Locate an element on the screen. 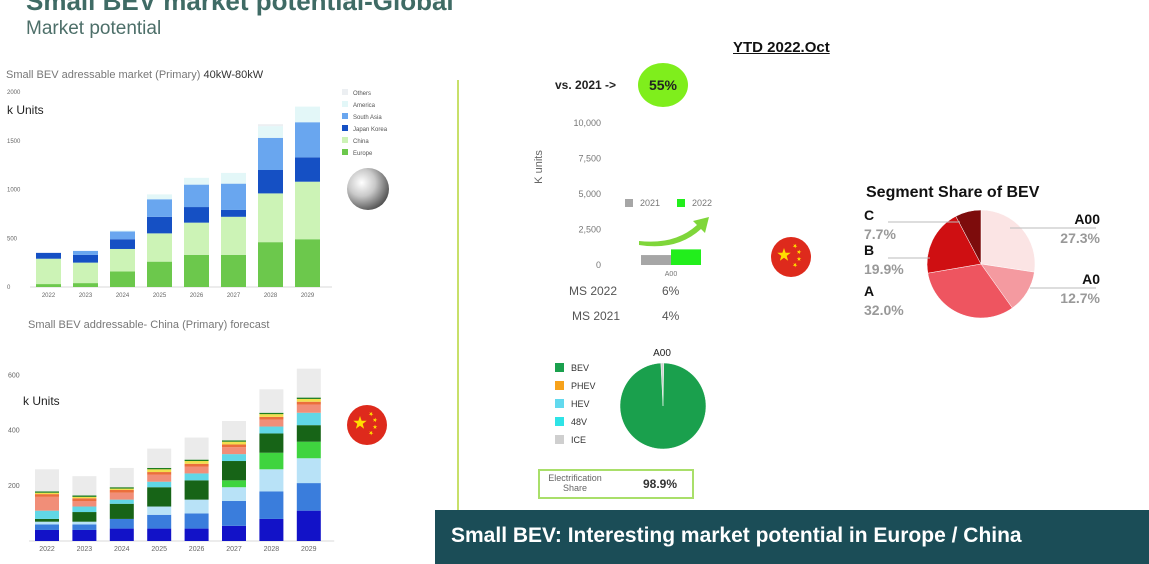 The height and width of the screenshot is (564, 1149). ms-2022-value: 6% is located at coordinates (671, 291).